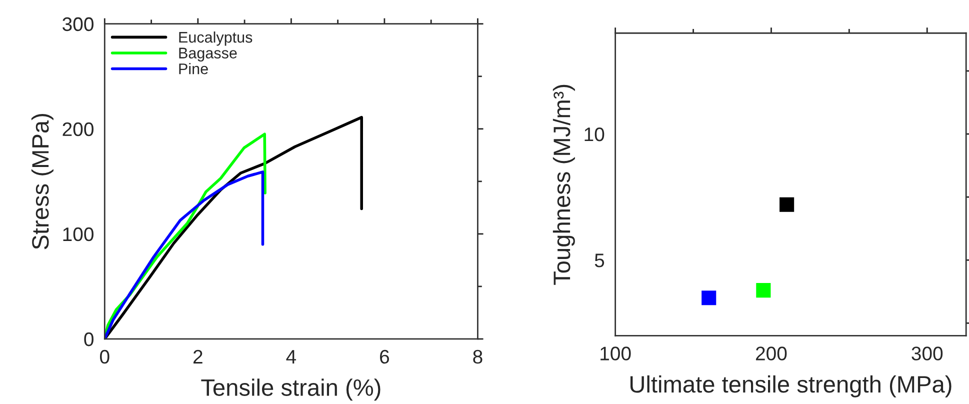 This screenshot has height=404, width=969. What do you see at coordinates (791, 386) in the screenshot?
I see `x-axis-title: Ultimate tensile strength (MPa)` at bounding box center [791, 386].